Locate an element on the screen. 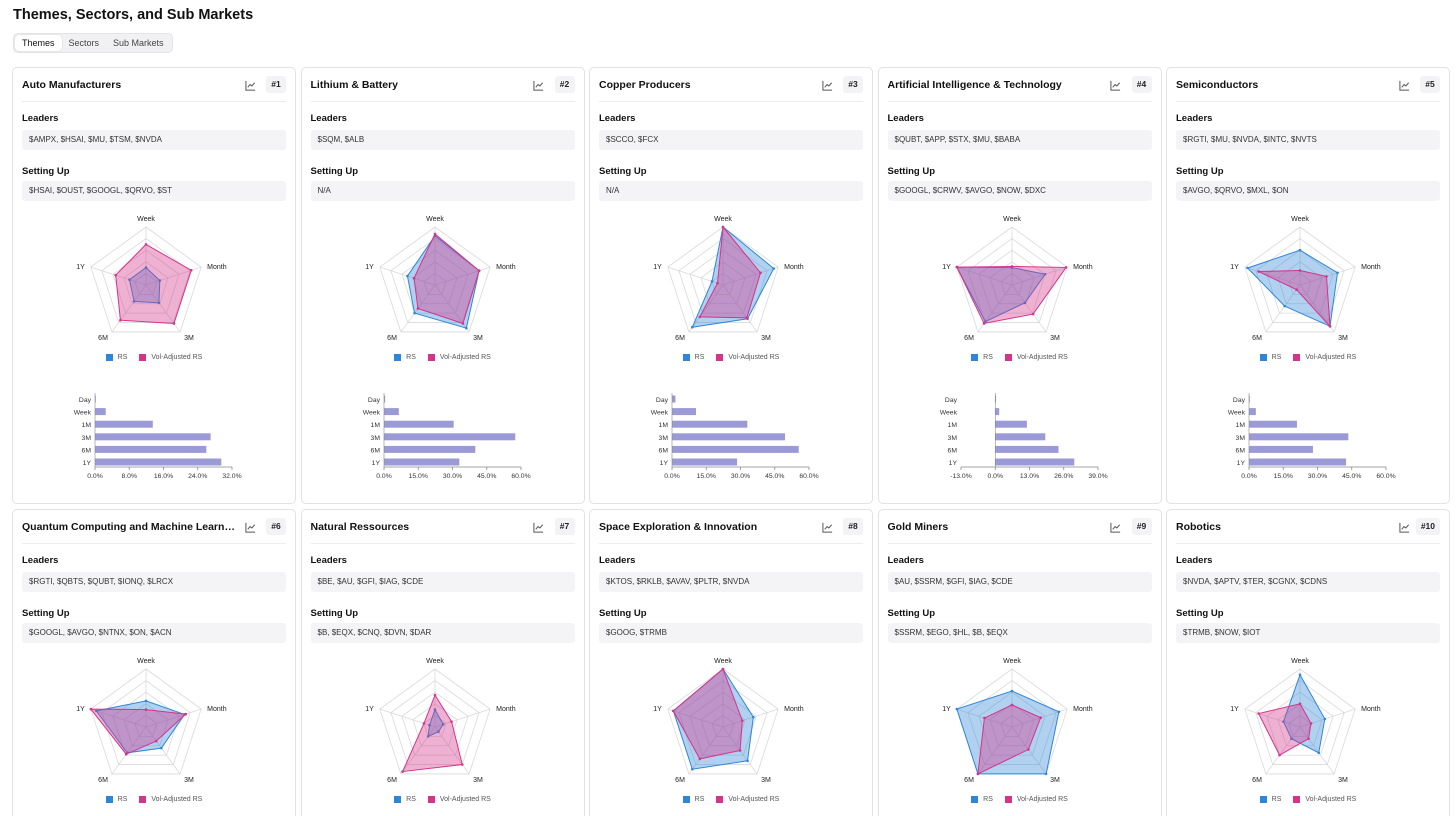 This screenshot has width=1456, height=816. tab-themes: Themes is located at coordinates (38, 43).